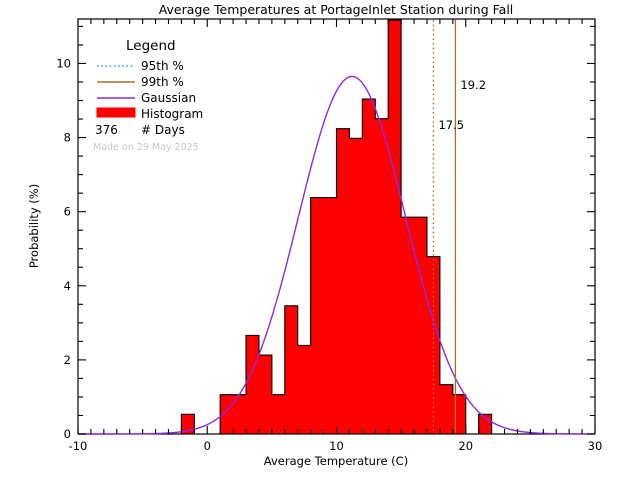 The height and width of the screenshot is (480, 640). I want to click on legend-label-gaussian: Gaussian, so click(168, 98).